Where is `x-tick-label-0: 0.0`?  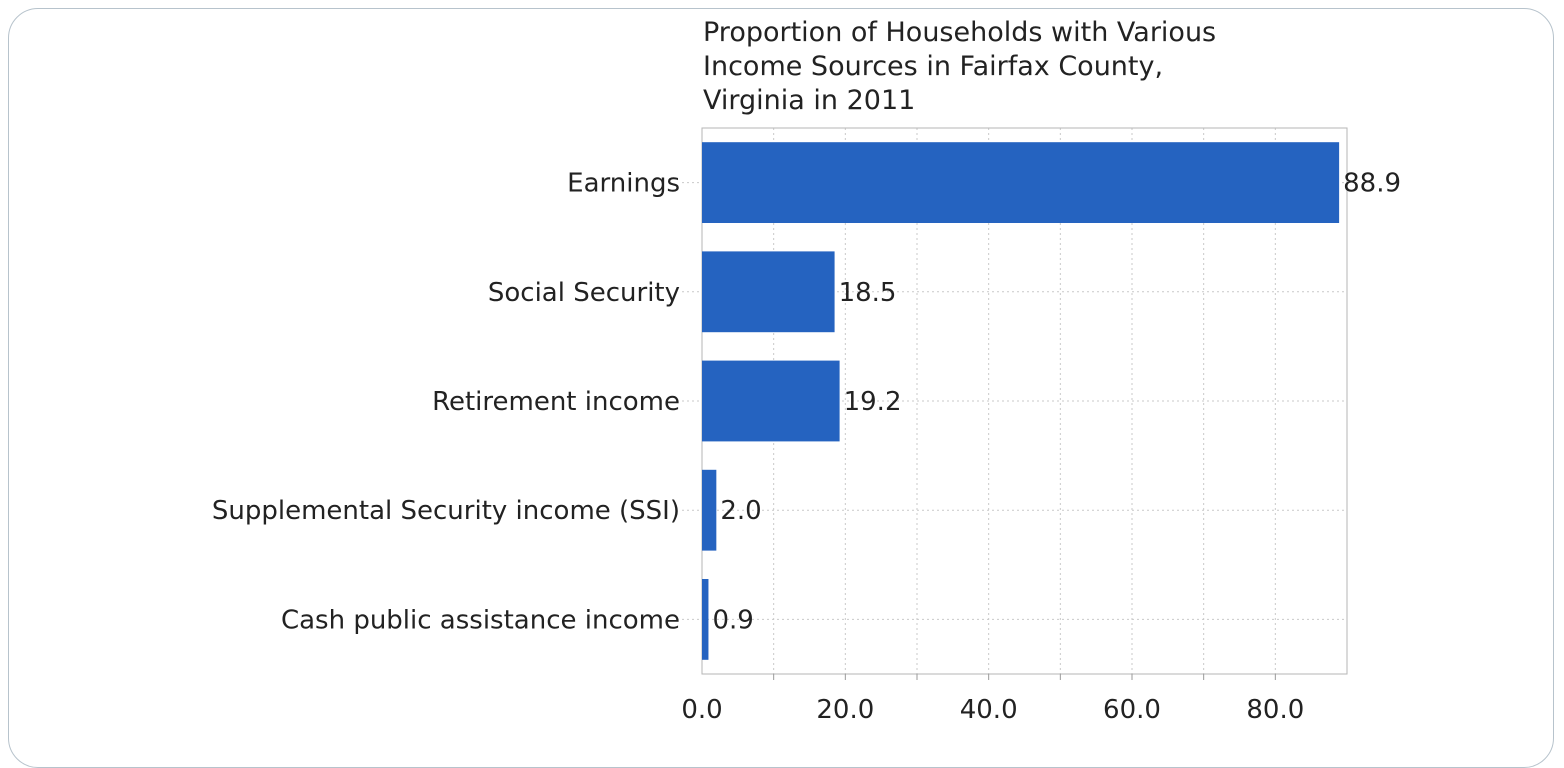 x-tick-label-0: 0.0 is located at coordinates (701, 710).